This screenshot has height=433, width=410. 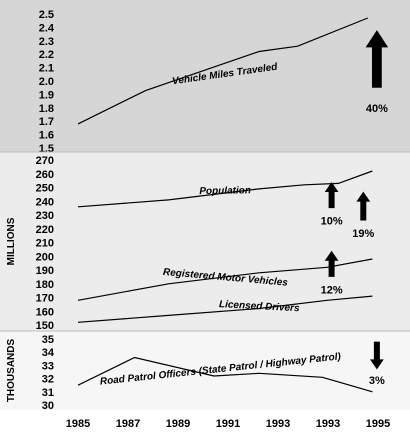 I want to click on y-tick-label: 160, so click(x=45, y=312).